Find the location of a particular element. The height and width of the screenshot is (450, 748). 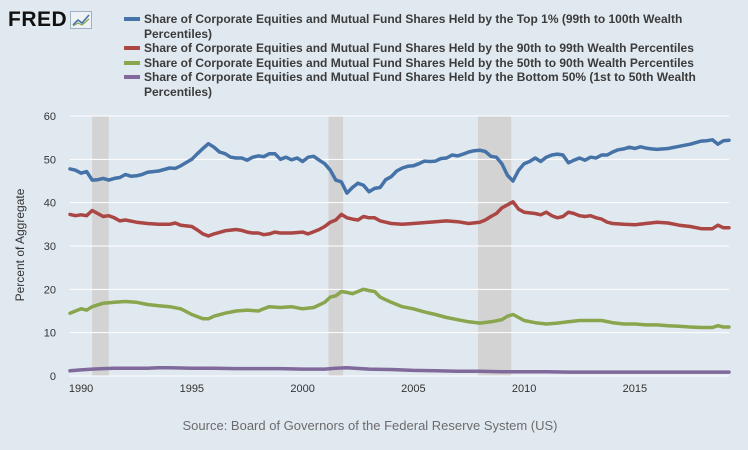

y-tick-label: 20 is located at coordinates (50, 290).